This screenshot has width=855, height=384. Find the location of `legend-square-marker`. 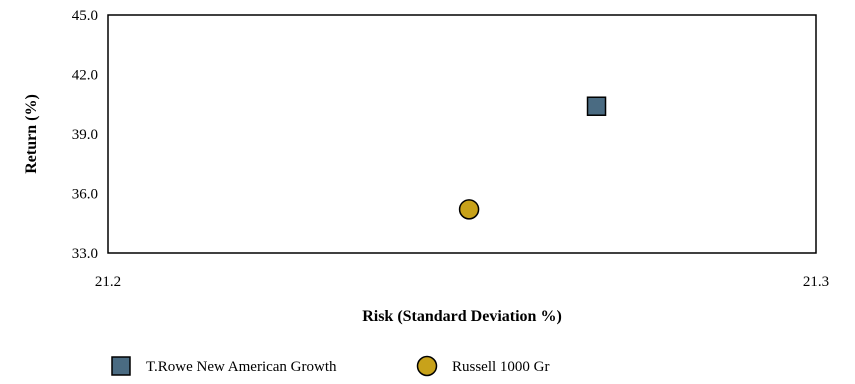

legend-square-marker is located at coordinates (121, 366).